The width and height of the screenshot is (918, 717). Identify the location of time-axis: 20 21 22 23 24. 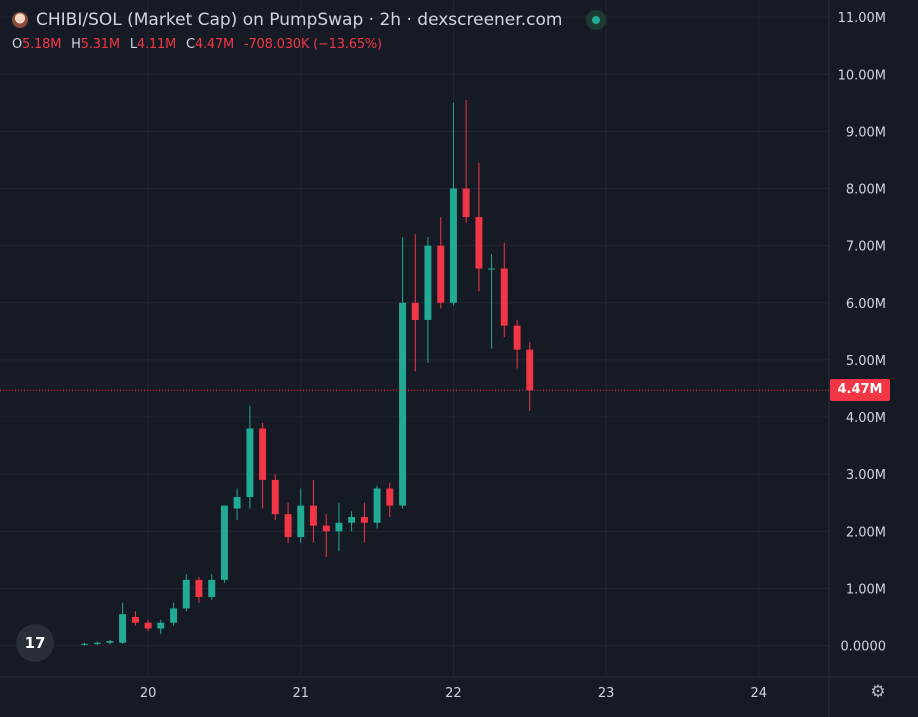
(453, 693).